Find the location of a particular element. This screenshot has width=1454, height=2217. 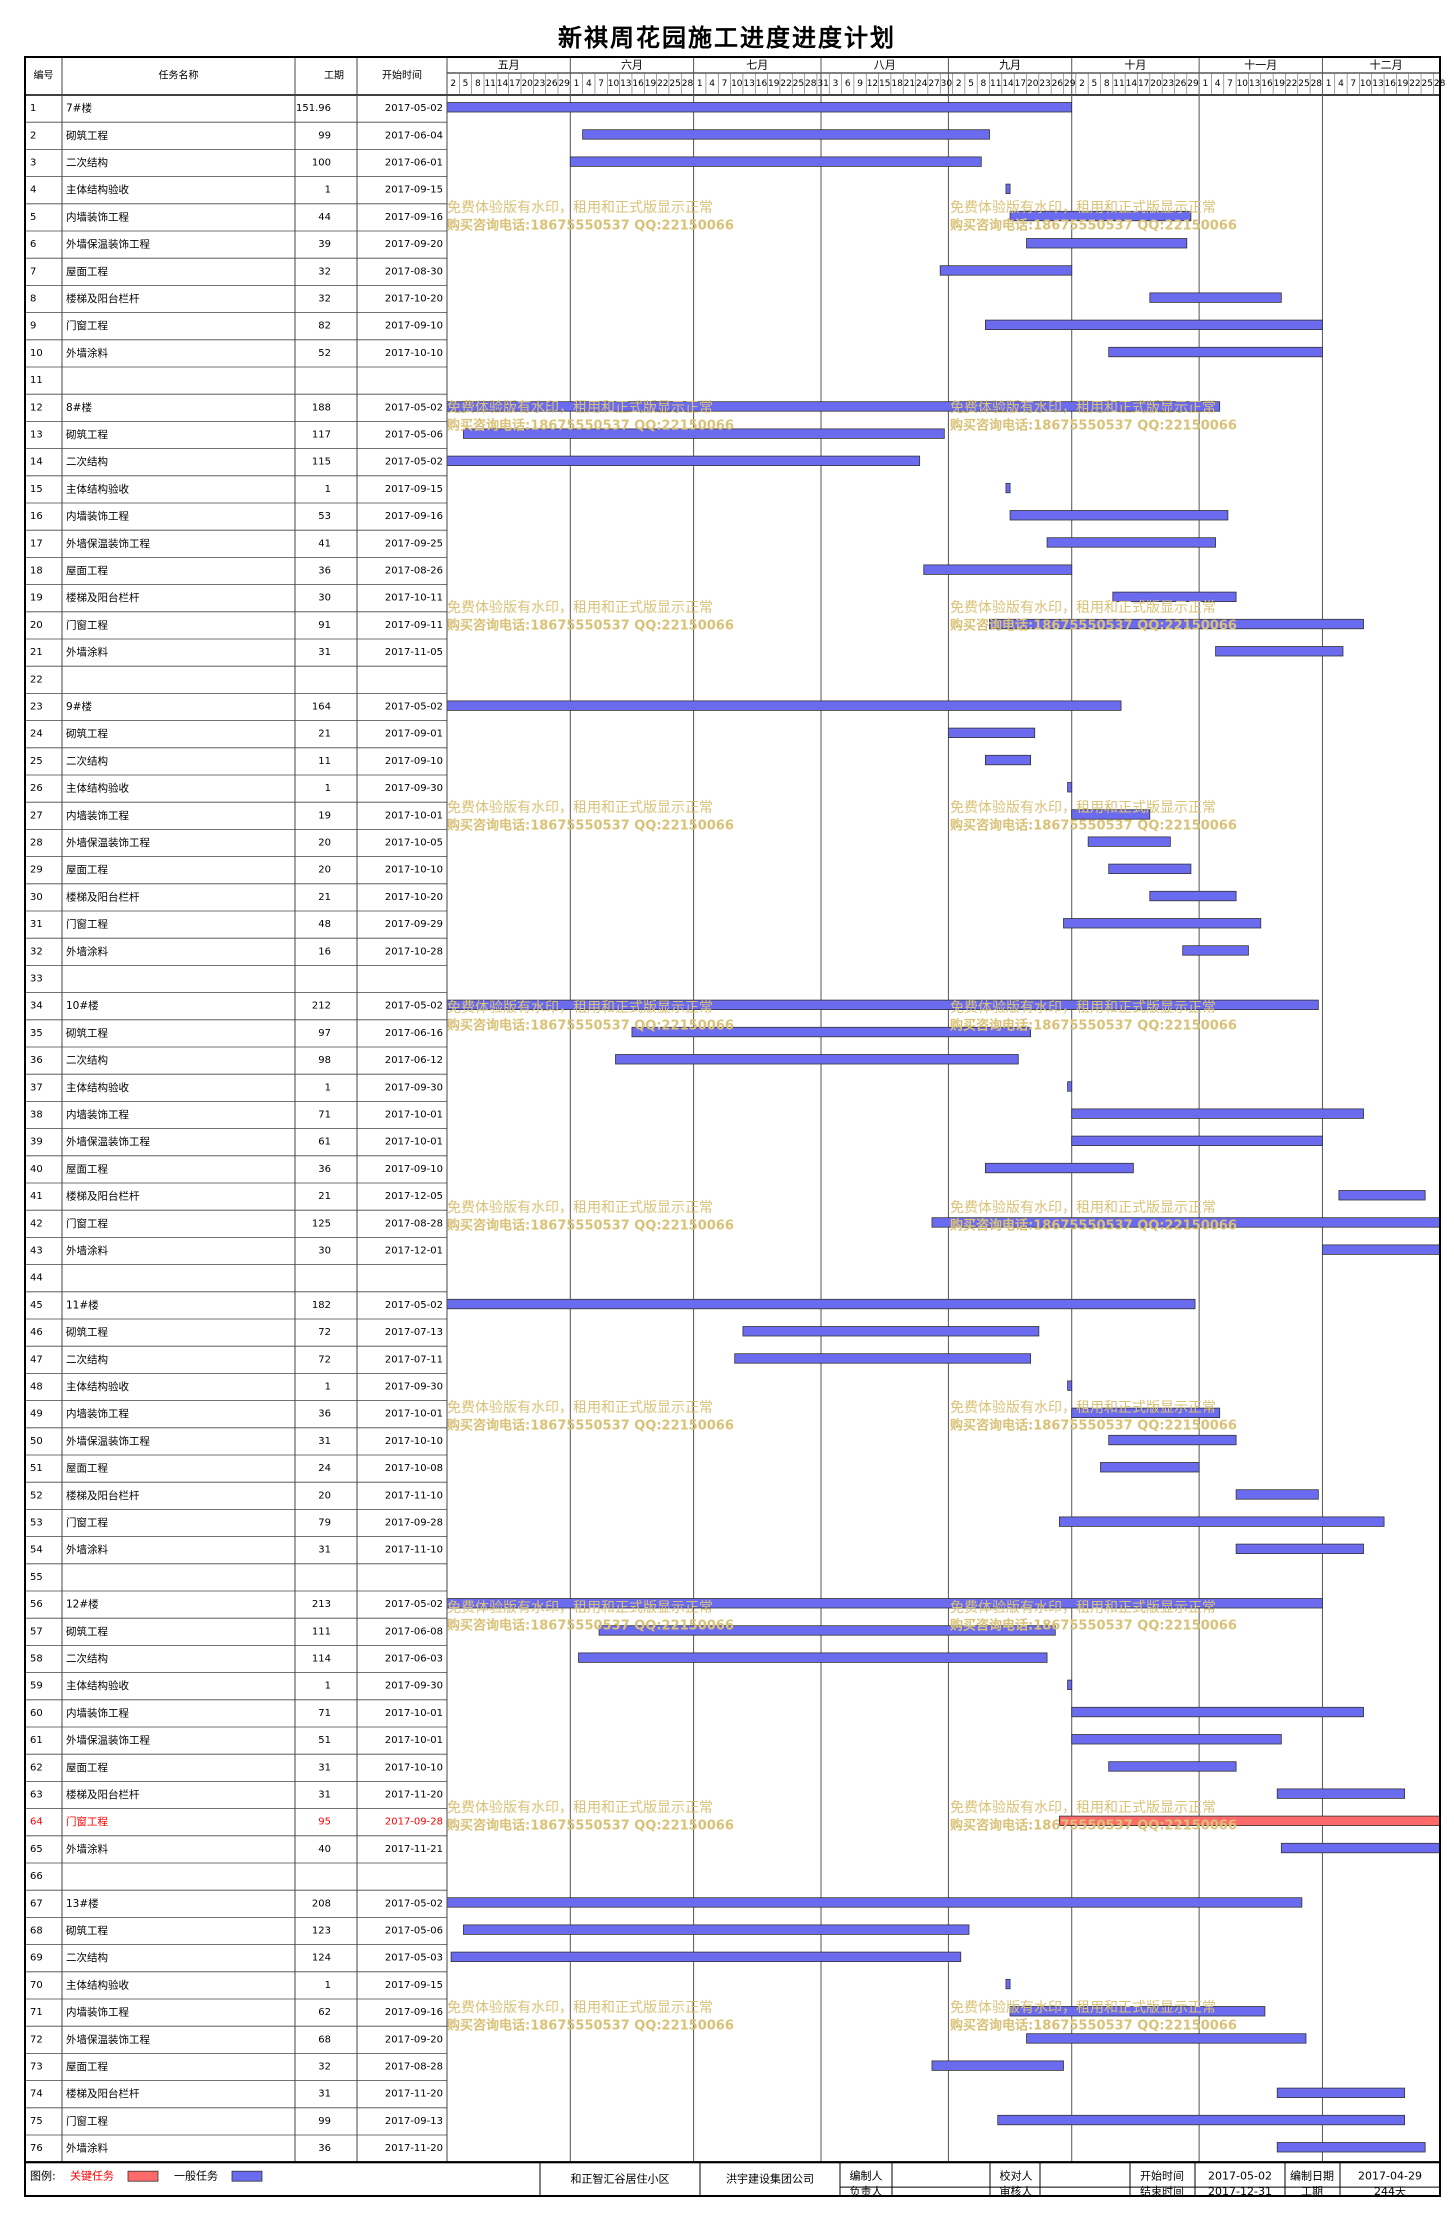

company-name: 洪宇建设集团公司 is located at coordinates (770, 2179).